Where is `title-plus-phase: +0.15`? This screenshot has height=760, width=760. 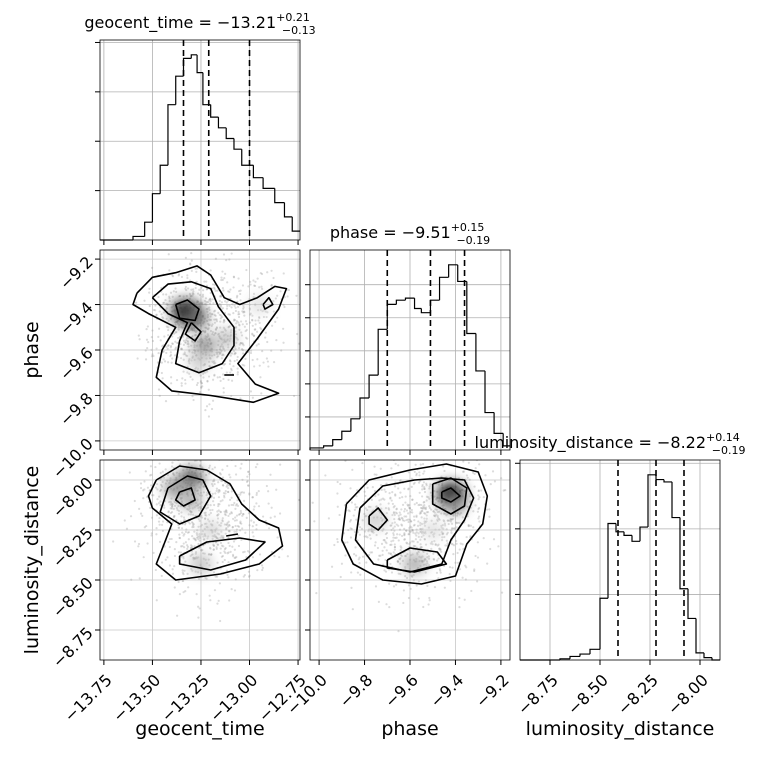
title-plus-phase: +0.15 is located at coordinates (468, 227).